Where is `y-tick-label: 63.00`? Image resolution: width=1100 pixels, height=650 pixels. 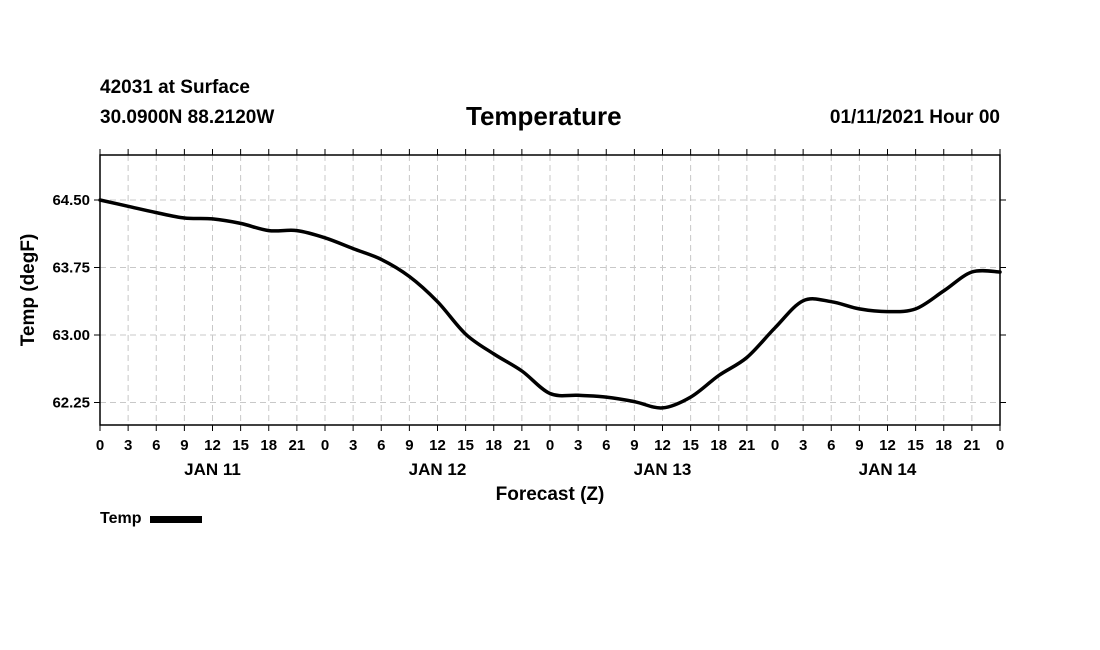 y-tick-label: 63.00 is located at coordinates (71, 335).